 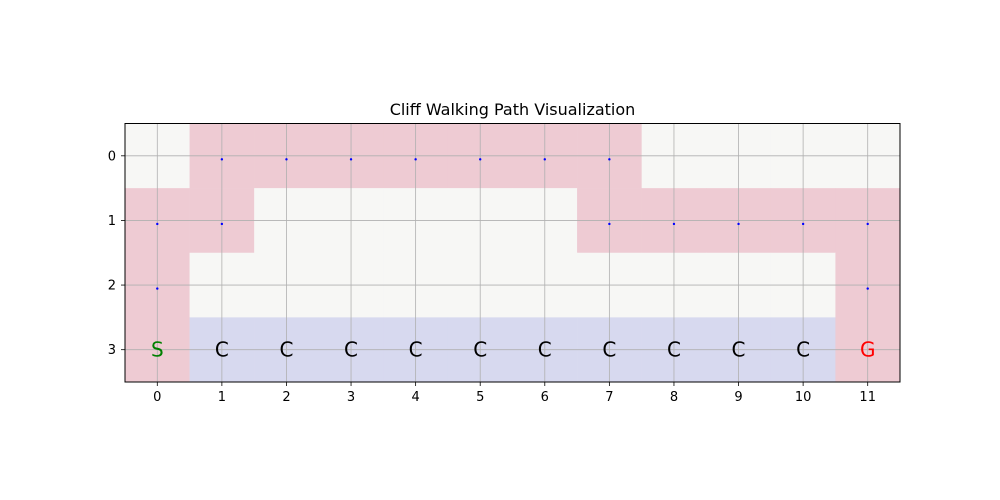 I want to click on start-label: S, so click(x=157, y=350).